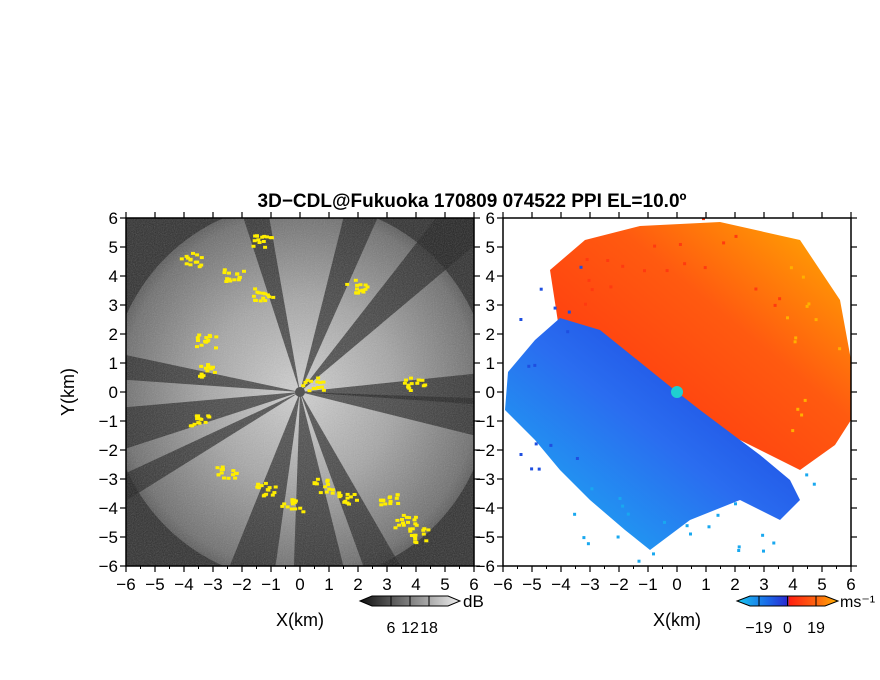 This screenshot has height=680, width=880. What do you see at coordinates (805, 615) in the screenshot?
I see `right-colorbar: −19 0 19 ms⁻¹` at bounding box center [805, 615].